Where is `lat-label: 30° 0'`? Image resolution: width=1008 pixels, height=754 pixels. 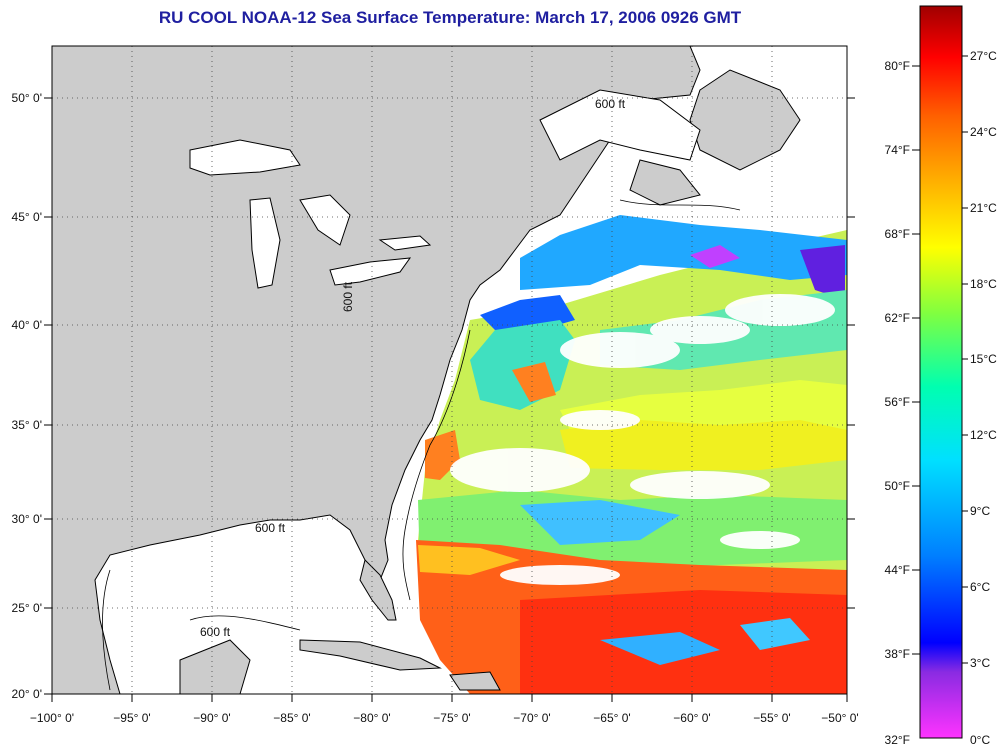
lat-label: 30° 0' is located at coordinates (27, 519).